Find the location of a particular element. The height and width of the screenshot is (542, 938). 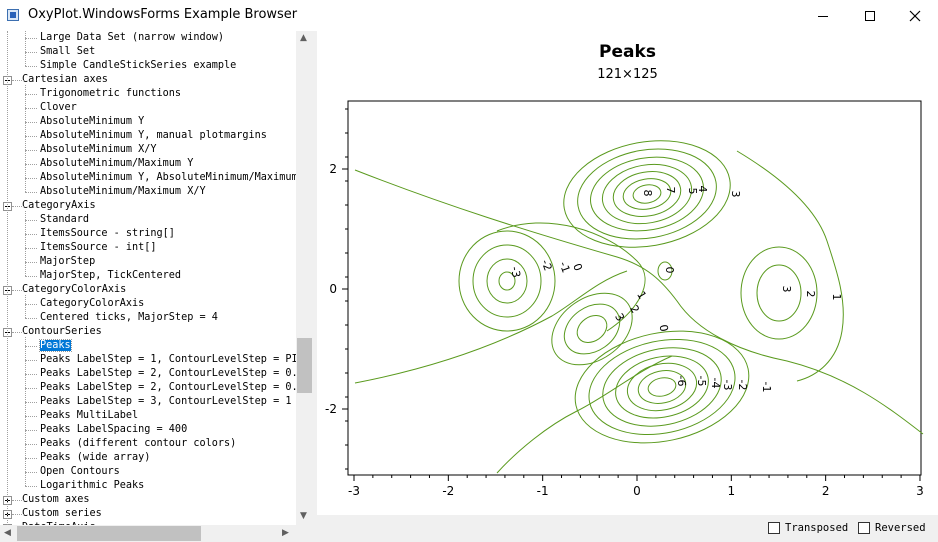

scroll-down-icon: ▼ is located at coordinates (303, 516).